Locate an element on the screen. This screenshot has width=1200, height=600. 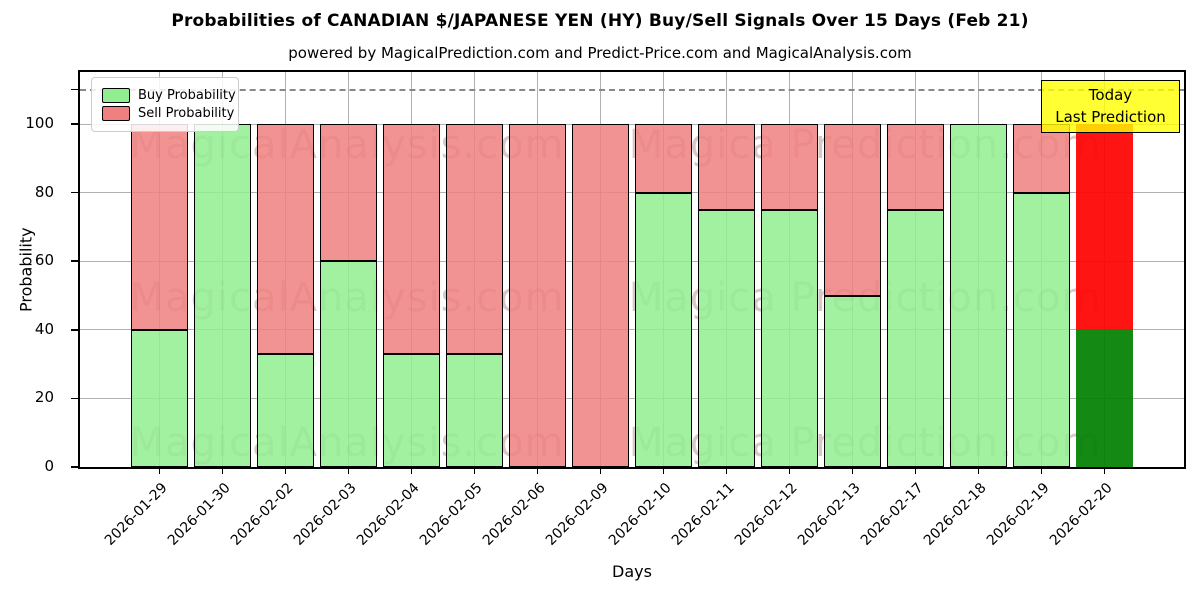
x-tick-label: 2026-02-02 is located at coordinates (262, 514).